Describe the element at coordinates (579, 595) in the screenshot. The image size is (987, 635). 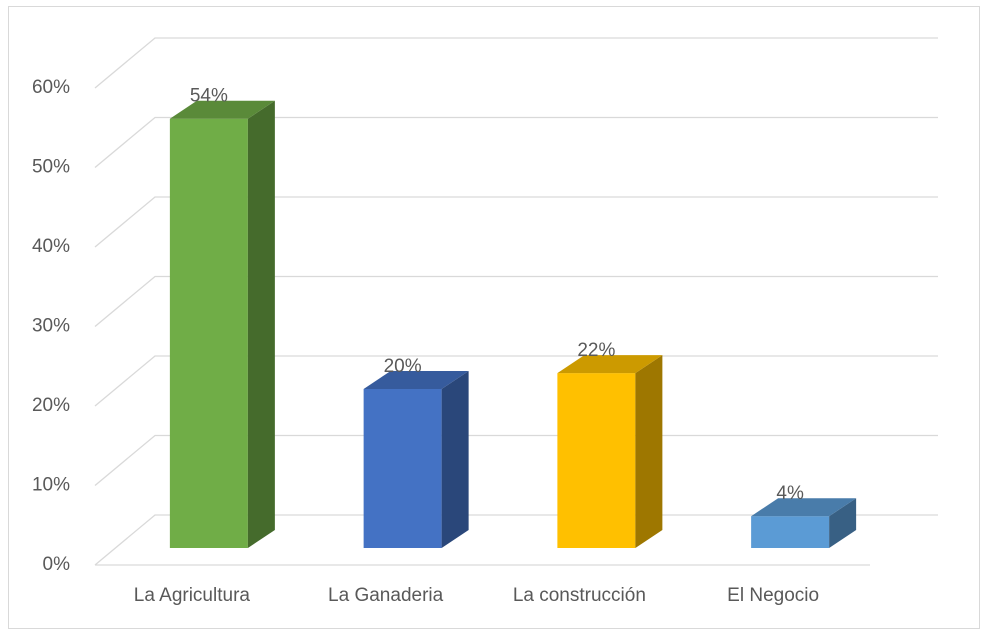
I see `x-tick-label: La construcción` at that location.